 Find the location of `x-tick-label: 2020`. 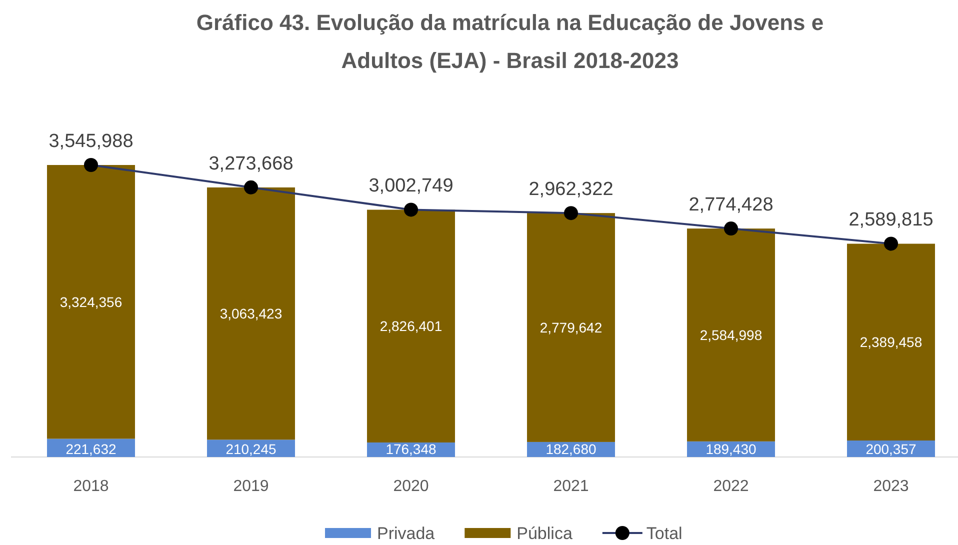

x-tick-label: 2020 is located at coordinates (411, 486).